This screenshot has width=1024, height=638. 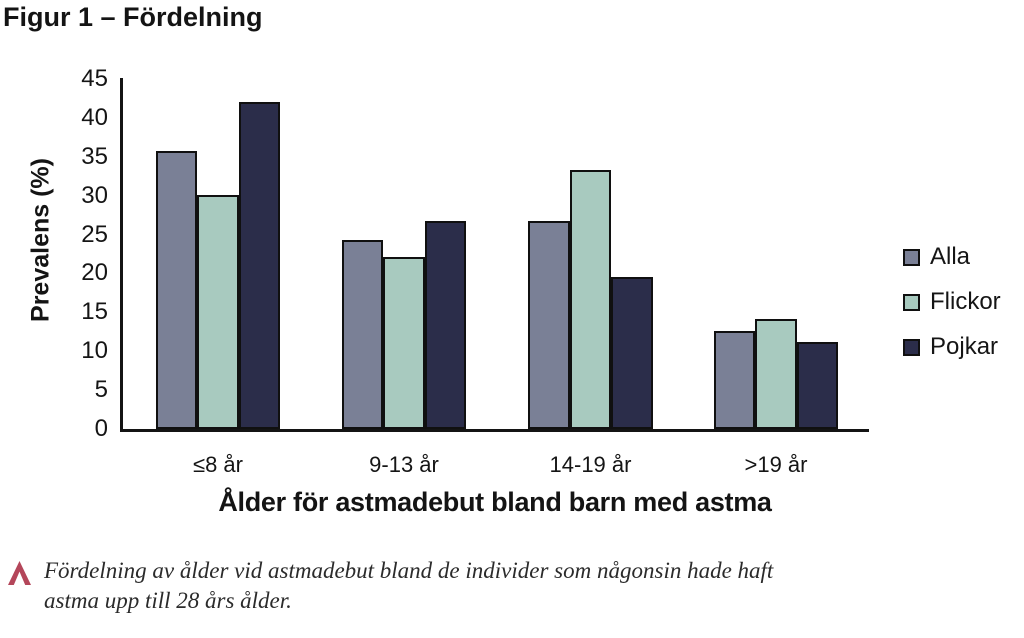 What do you see at coordinates (259, 265) in the screenshot?
I see `bar-pojkar-group1` at bounding box center [259, 265].